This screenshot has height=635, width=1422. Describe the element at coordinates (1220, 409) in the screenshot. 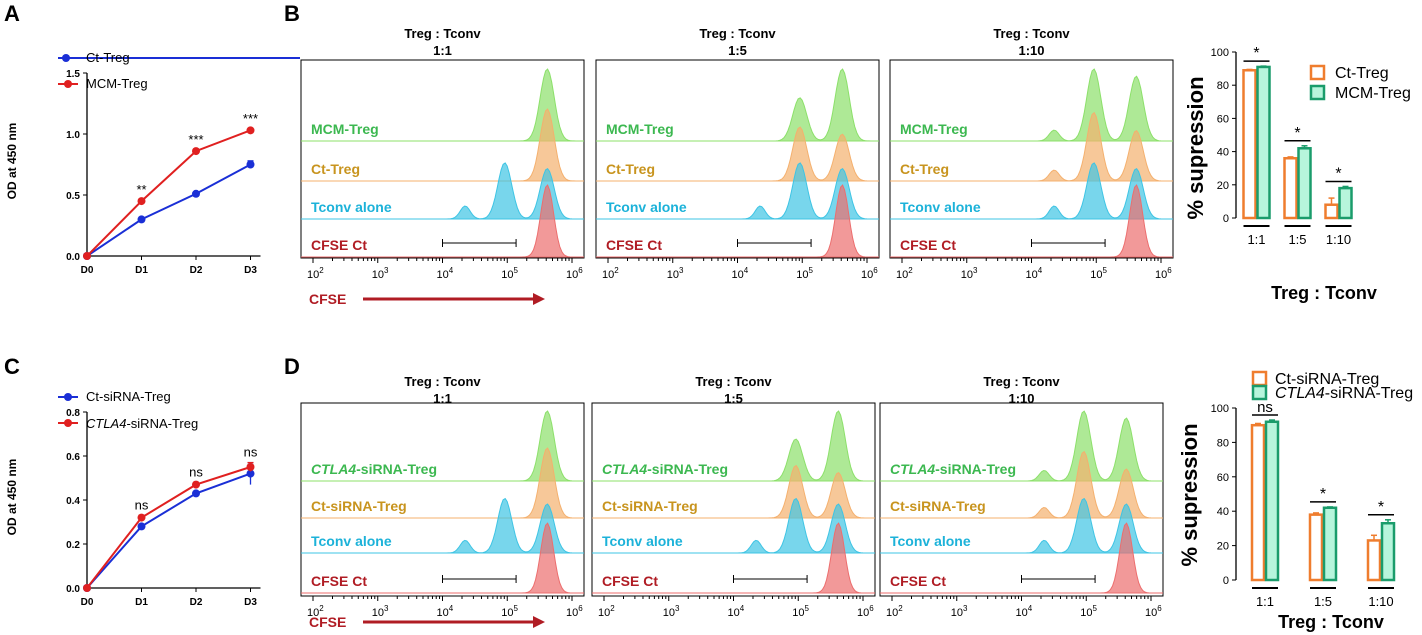

I see `y-tick-label: 100` at that location.